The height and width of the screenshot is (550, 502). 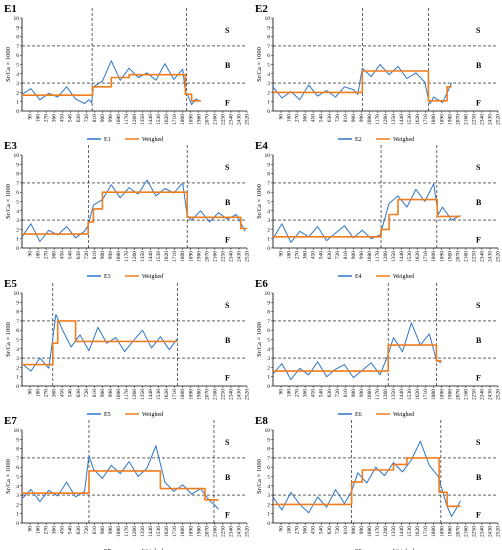 I want to click on legend-label-raw: E2, so click(x=358, y=140).